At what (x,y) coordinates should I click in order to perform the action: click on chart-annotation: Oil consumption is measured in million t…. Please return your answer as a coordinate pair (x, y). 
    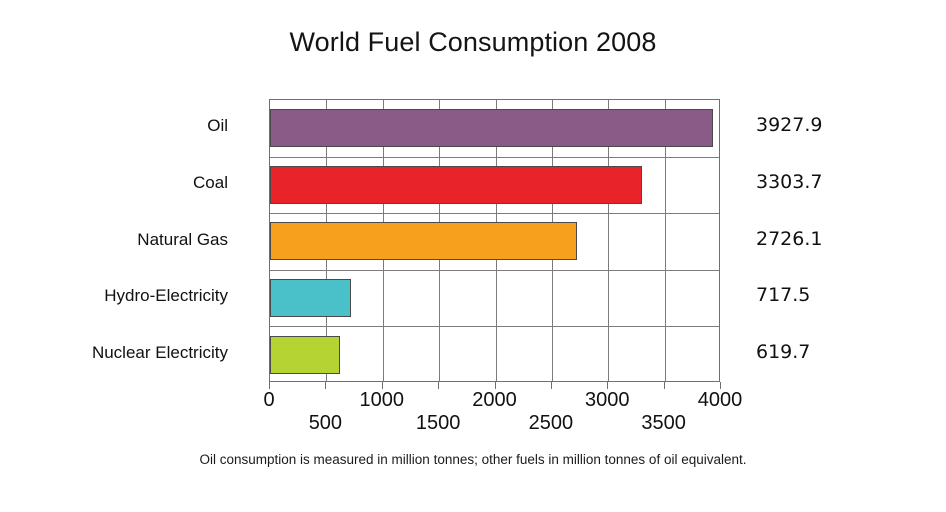
    Looking at the image, I should click on (473, 459).